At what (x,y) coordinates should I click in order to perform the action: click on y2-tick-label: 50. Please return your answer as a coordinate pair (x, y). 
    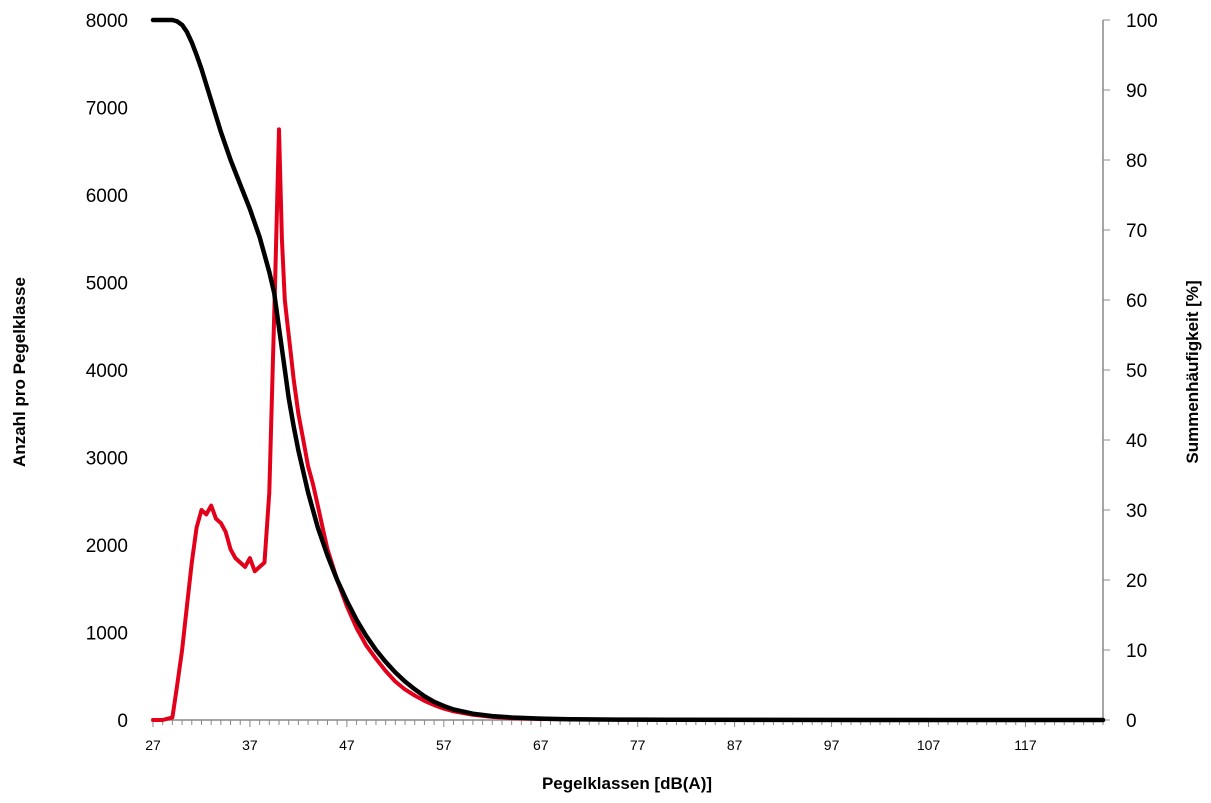
    Looking at the image, I should click on (1136, 371).